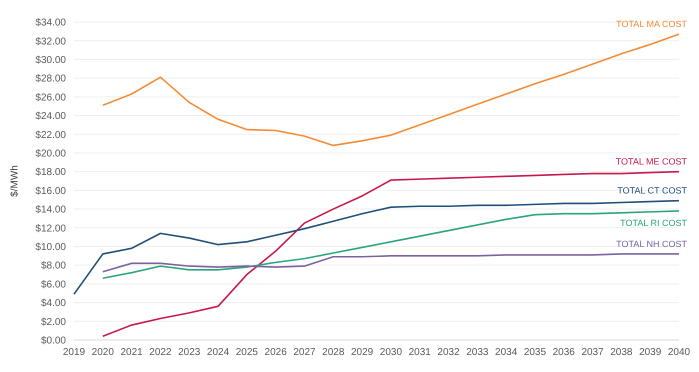 This screenshot has height=372, width=699. What do you see at coordinates (160, 352) in the screenshot?
I see `x-tick-label: 2022` at bounding box center [160, 352].